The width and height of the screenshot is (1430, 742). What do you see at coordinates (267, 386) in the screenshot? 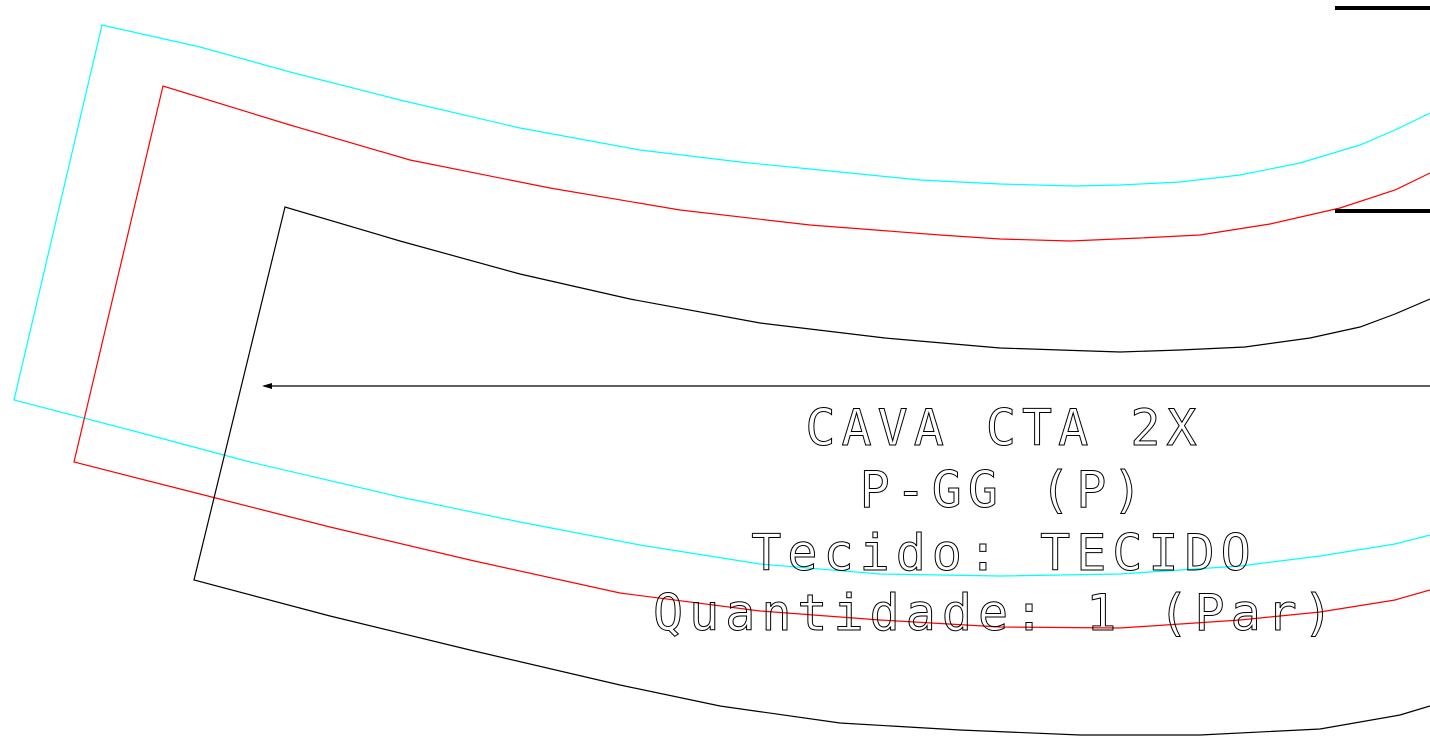
I see `grain-line-arrowhead` at bounding box center [267, 386].